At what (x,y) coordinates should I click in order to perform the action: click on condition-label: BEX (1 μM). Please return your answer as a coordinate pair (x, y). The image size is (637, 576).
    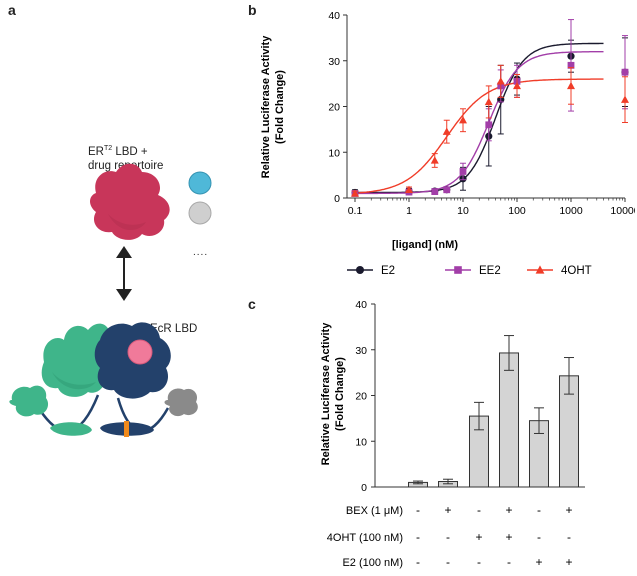
    Looking at the image, I should click on (374, 511).